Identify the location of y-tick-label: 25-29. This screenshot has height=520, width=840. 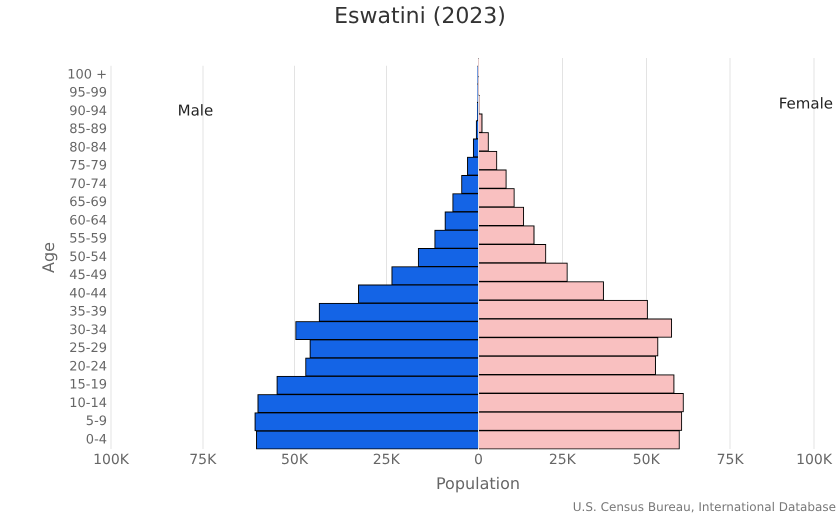
(88, 348).